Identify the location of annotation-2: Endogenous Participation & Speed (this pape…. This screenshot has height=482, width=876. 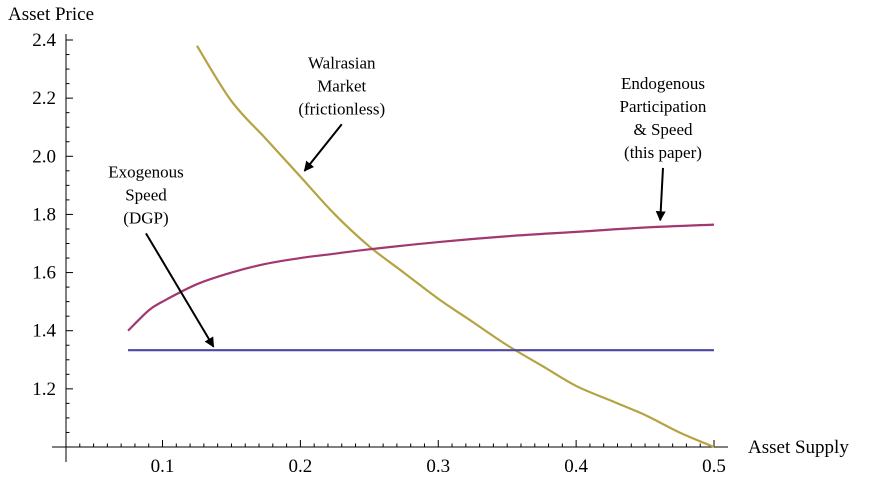
(663, 148).